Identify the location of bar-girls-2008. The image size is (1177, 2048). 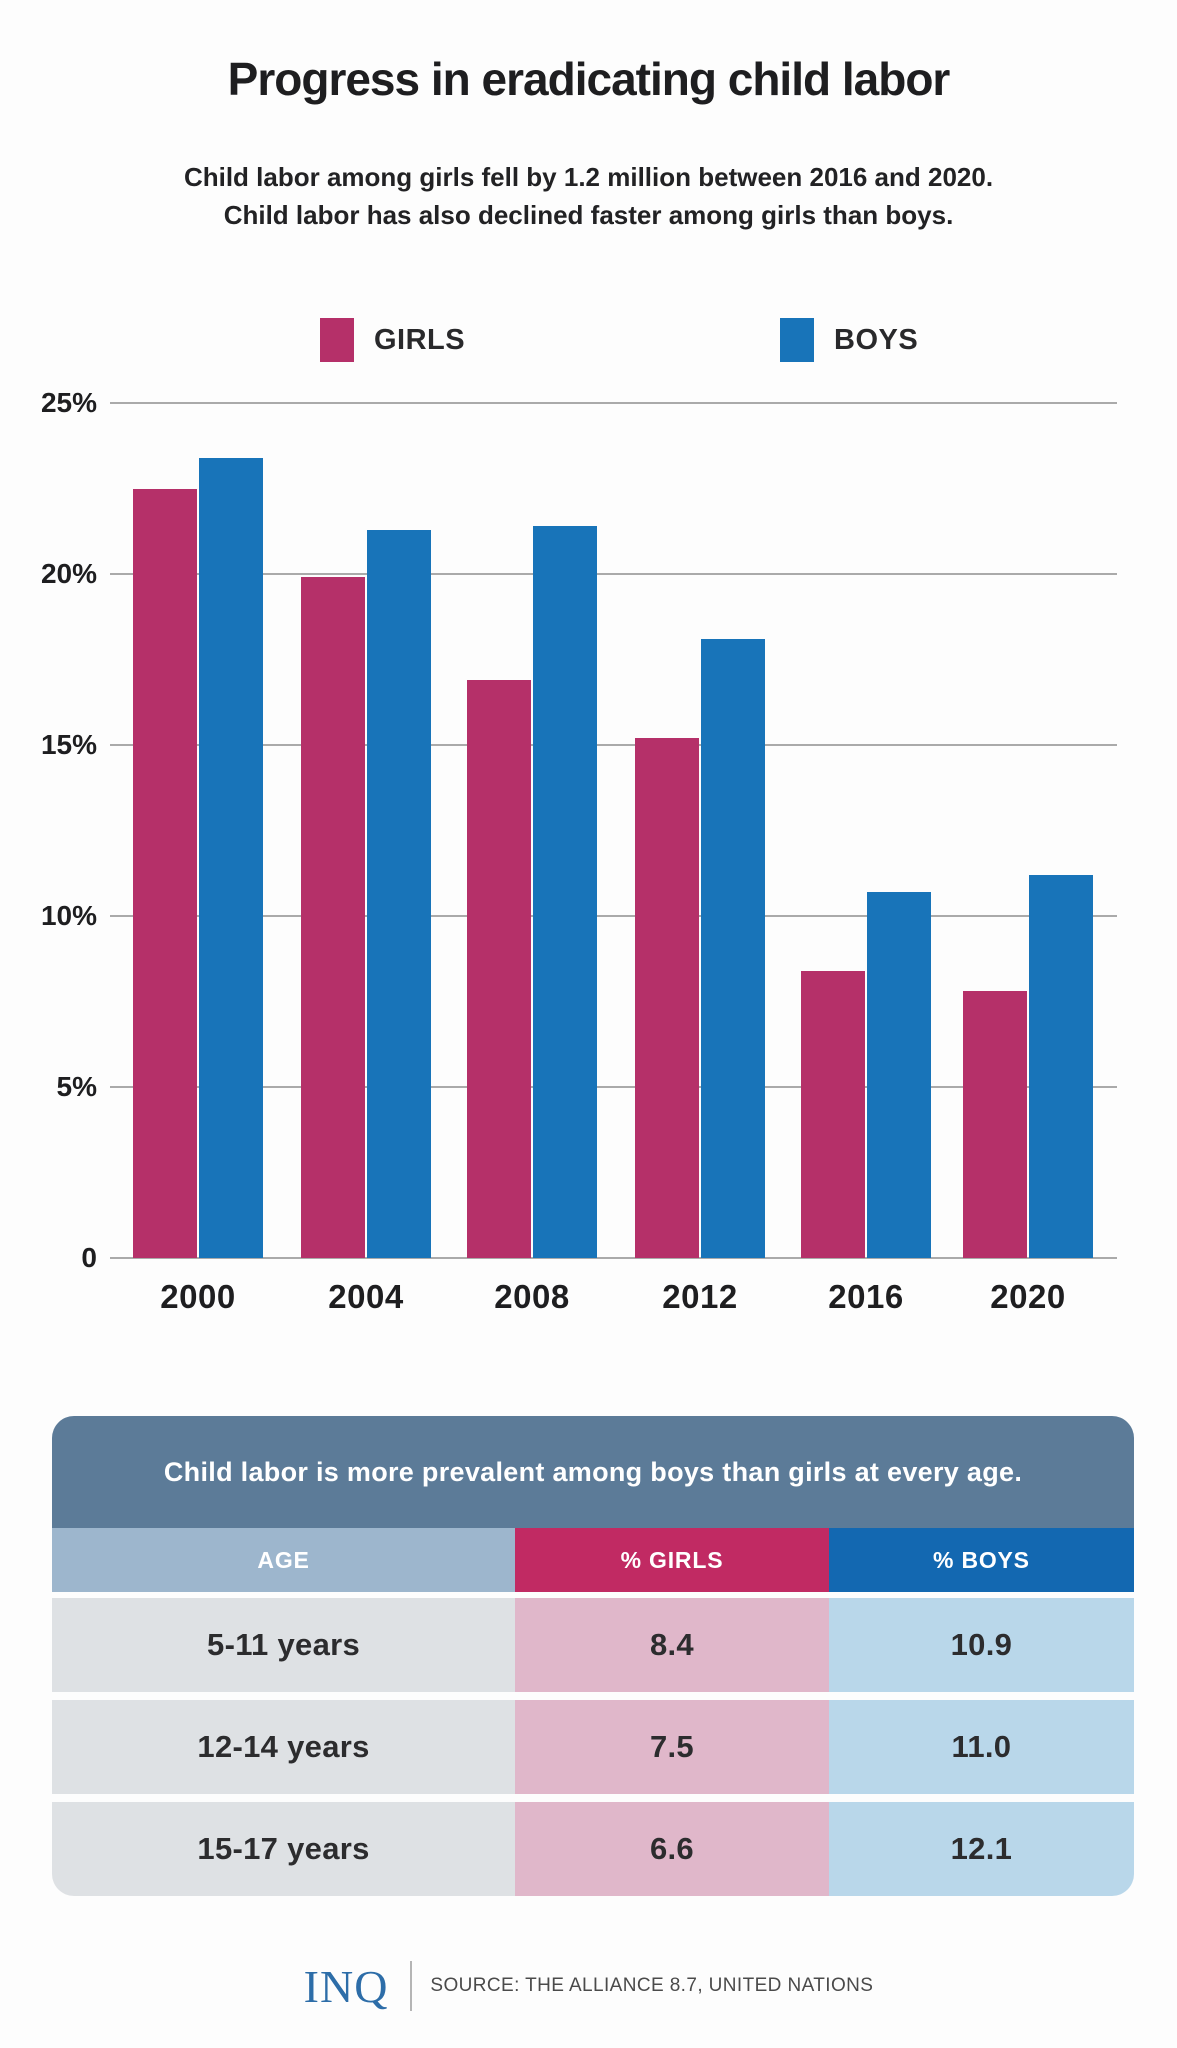
(499, 969).